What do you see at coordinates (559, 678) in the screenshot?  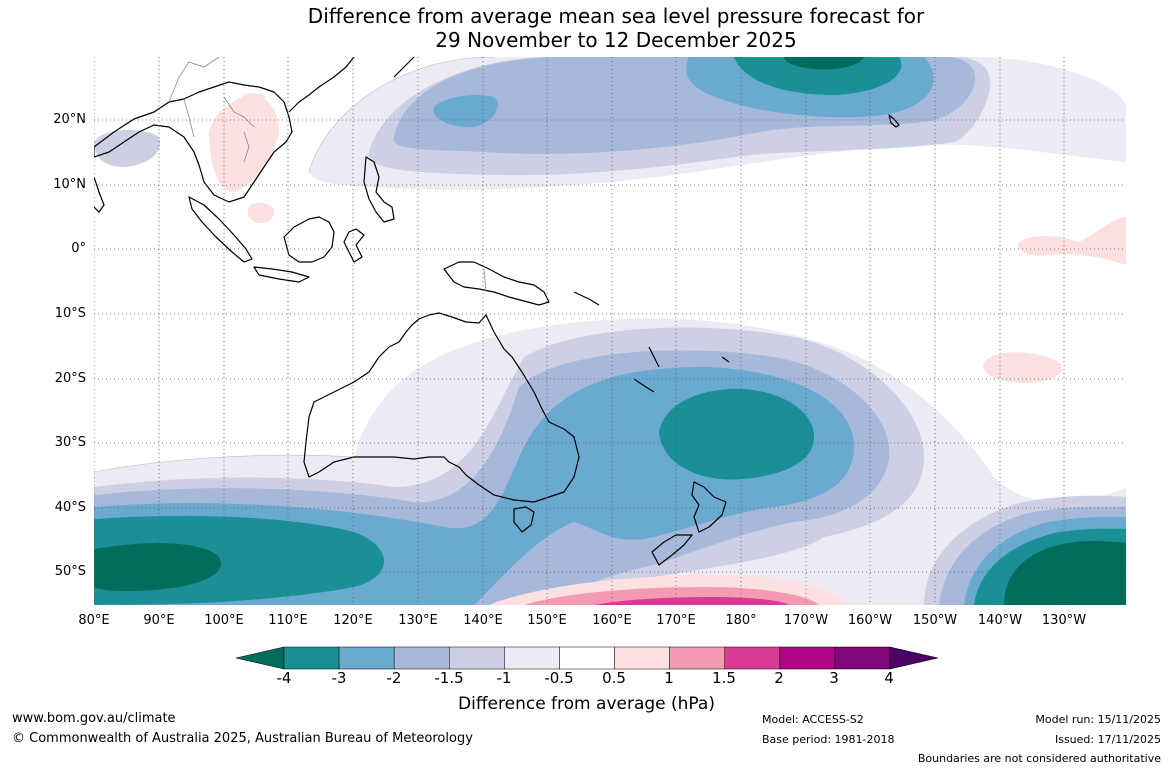 I see `cbar-tick: -0.5` at bounding box center [559, 678].